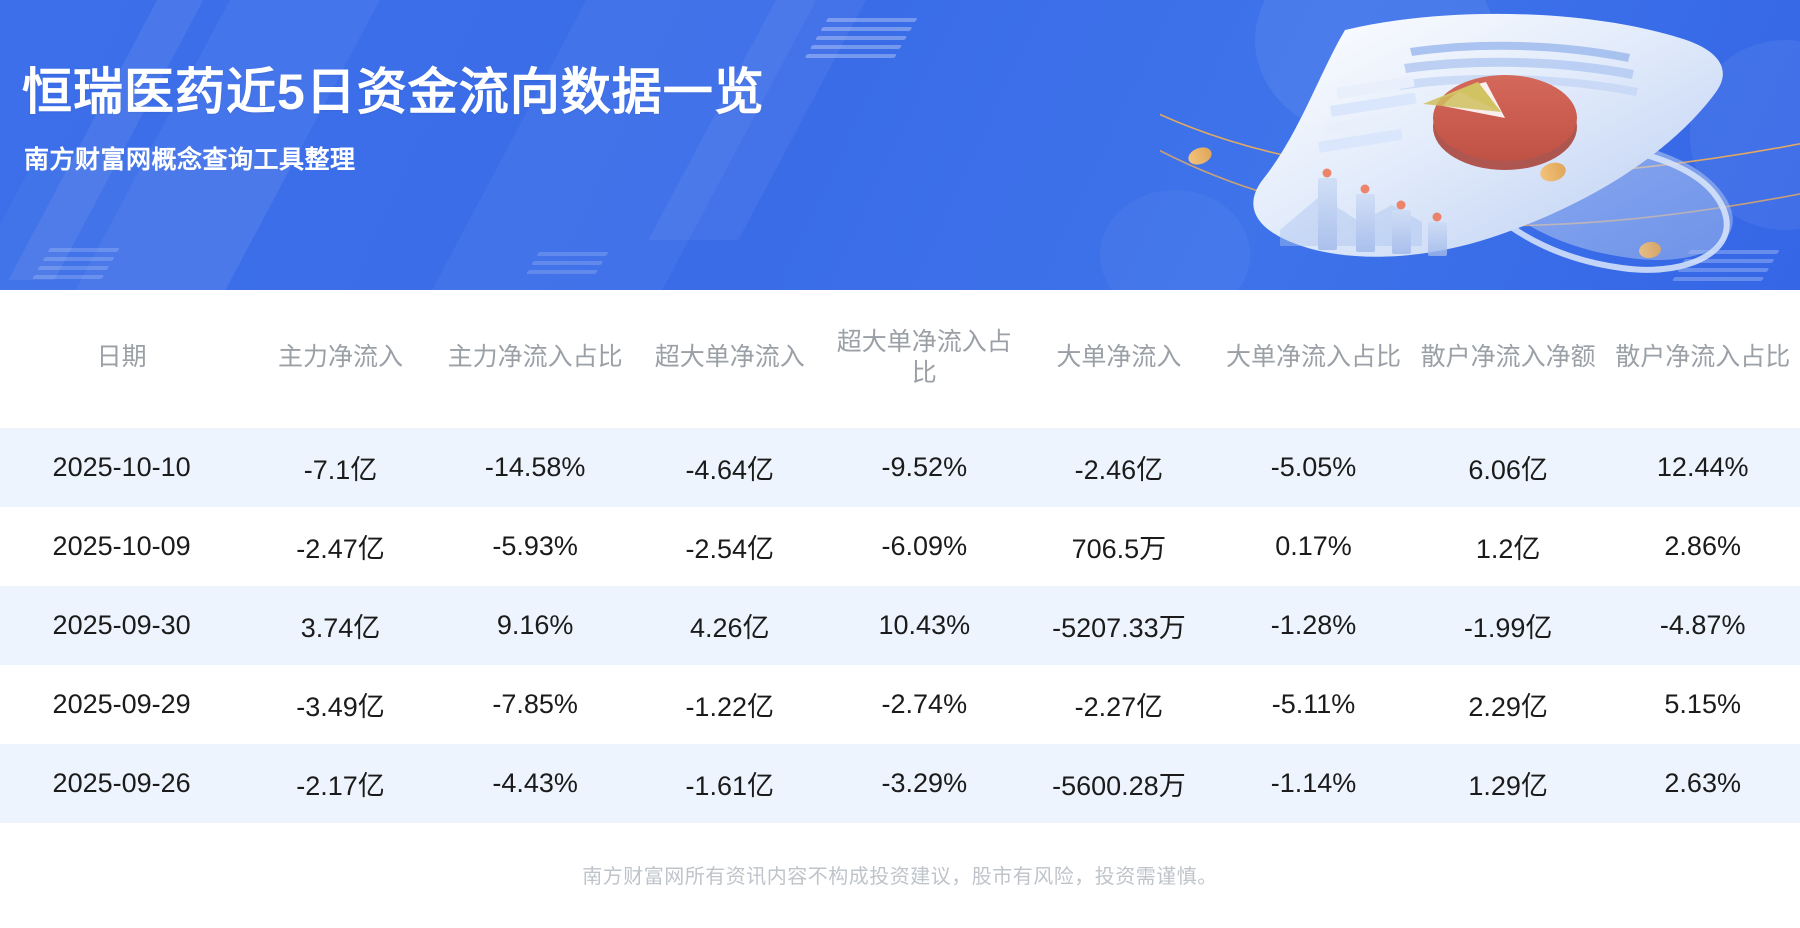 The image size is (1800, 928). I want to click on page-title: 恒瑞医药近5日资金流向数据一览, so click(393, 92).